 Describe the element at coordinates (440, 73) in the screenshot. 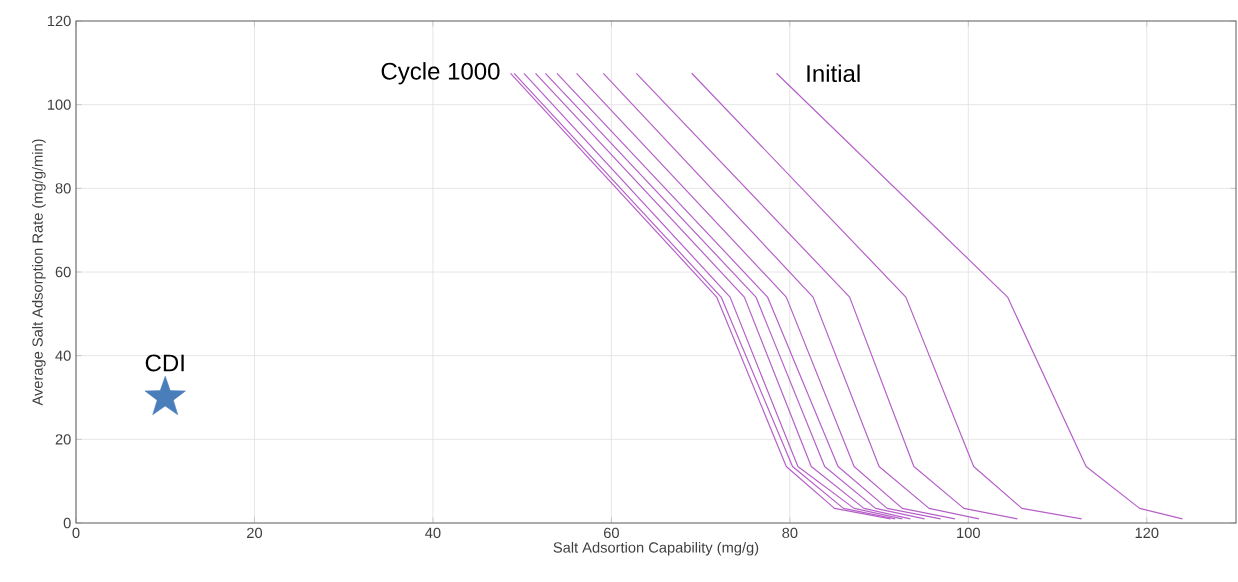

I see `annotation: Cycle 1000` at that location.